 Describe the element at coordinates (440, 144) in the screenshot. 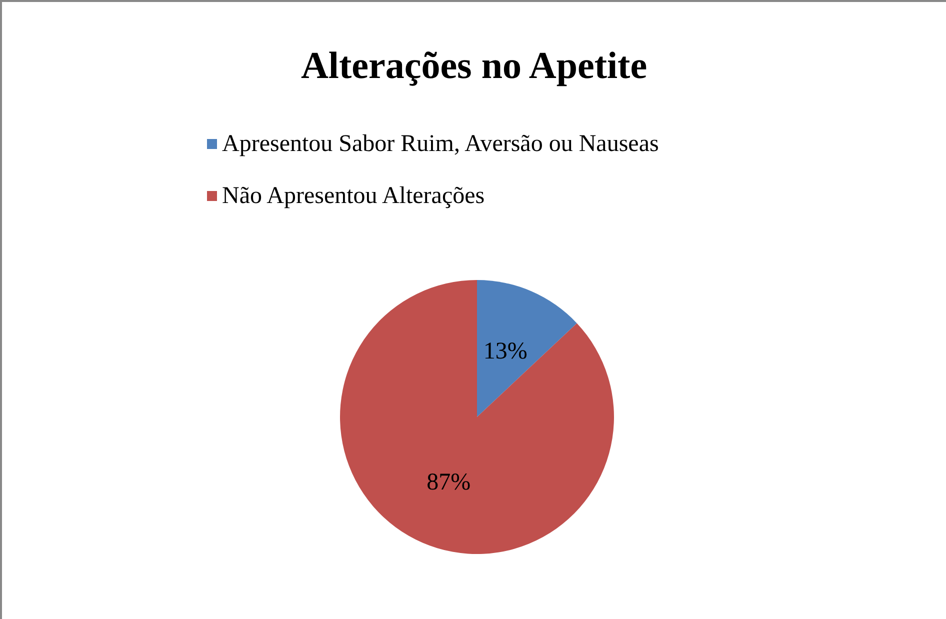

I see `legend-label: Apresentou Sabor Ruim, Aversão ou Nauseas` at that location.